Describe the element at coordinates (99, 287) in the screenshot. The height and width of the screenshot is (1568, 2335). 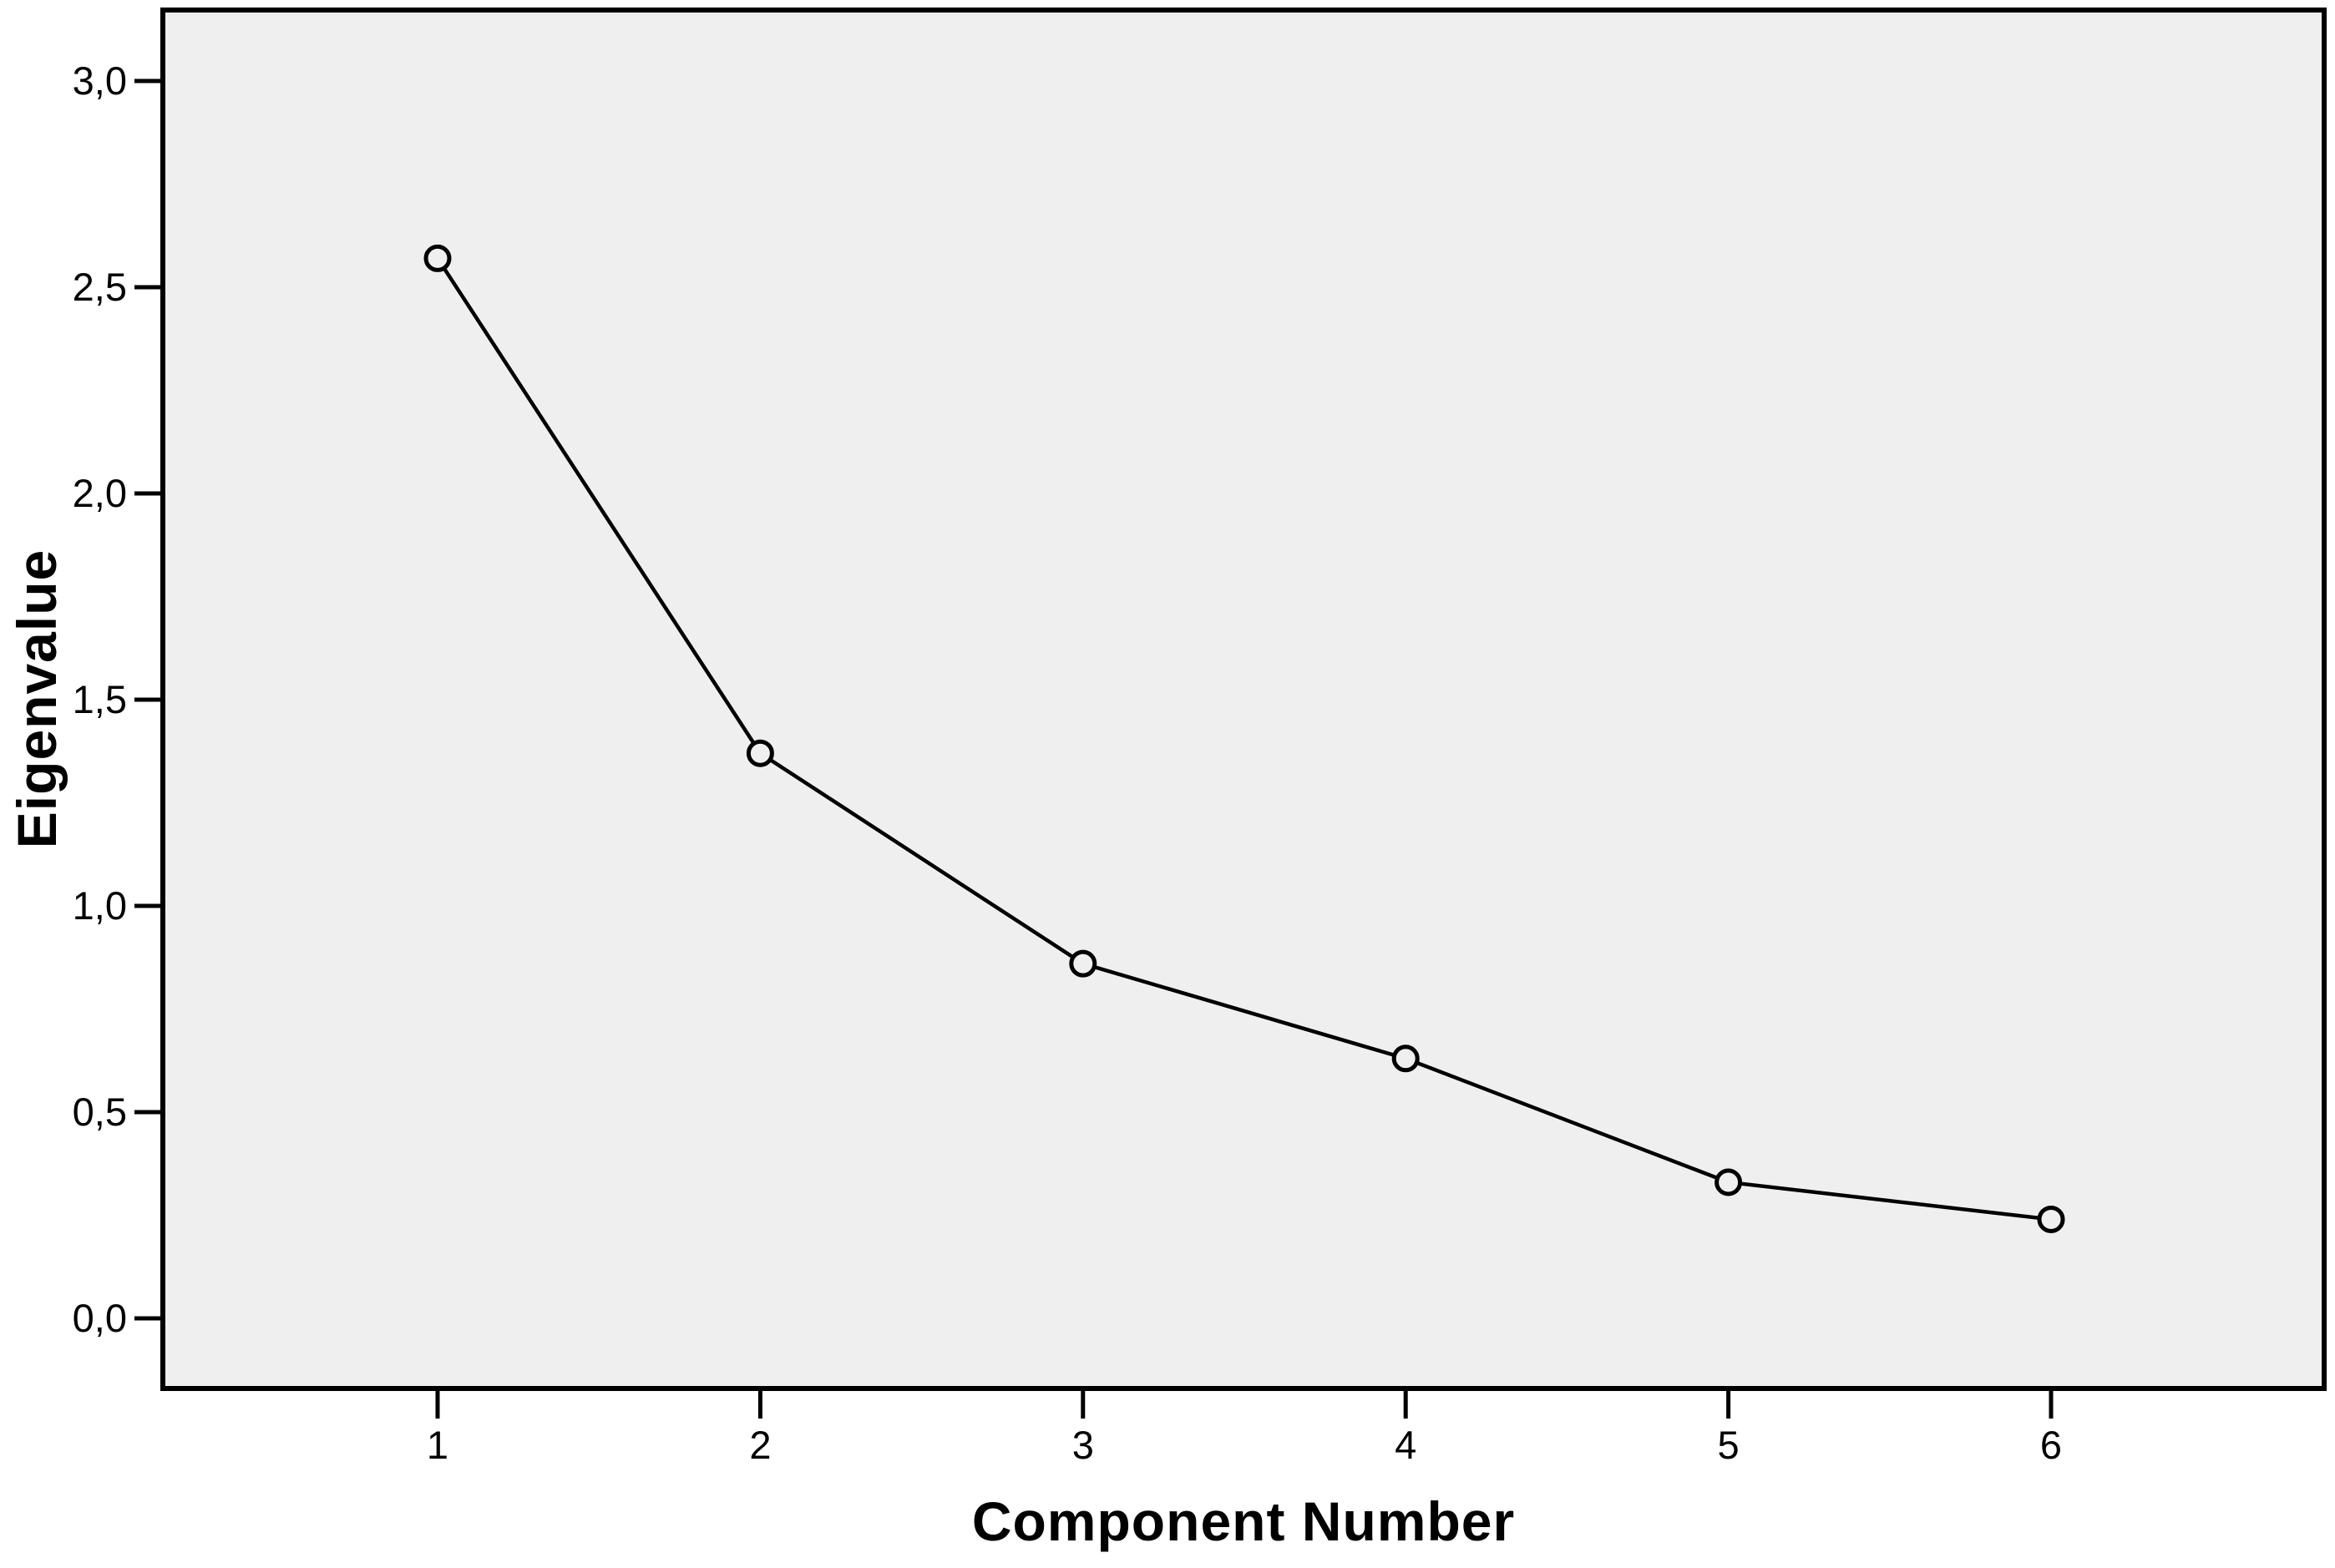
I see `y-tick-label: 2,5` at that location.